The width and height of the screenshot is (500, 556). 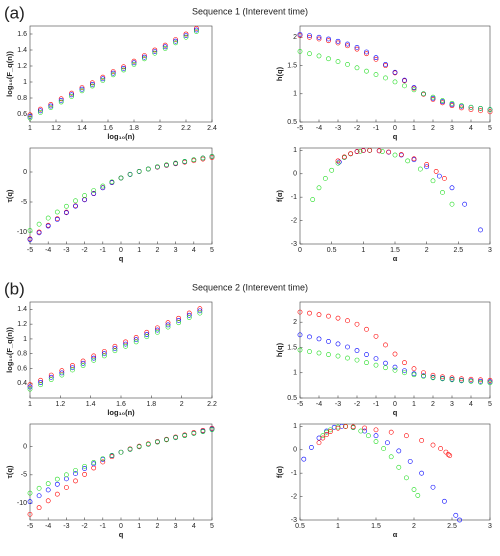 I want to click on x-tick-label: -1, so click(x=103, y=526).